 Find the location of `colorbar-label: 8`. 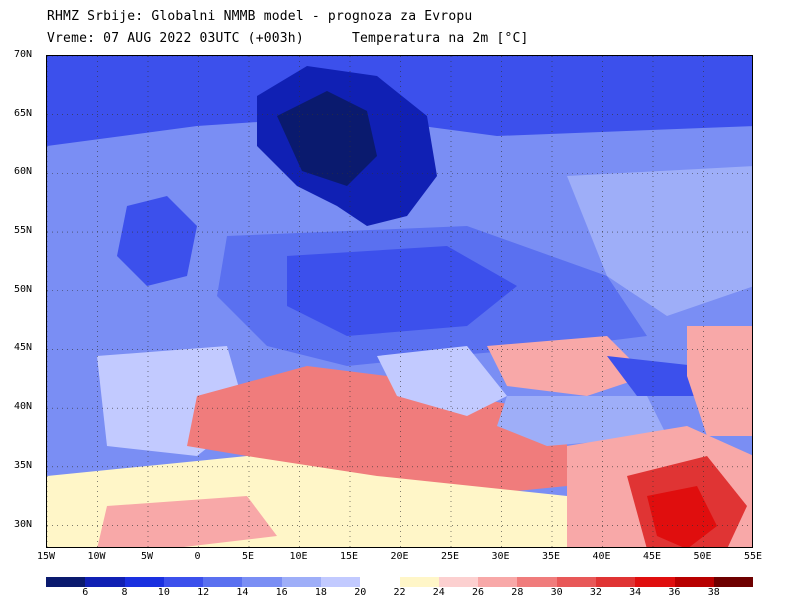

colorbar-label: 8 is located at coordinates (124, 592).